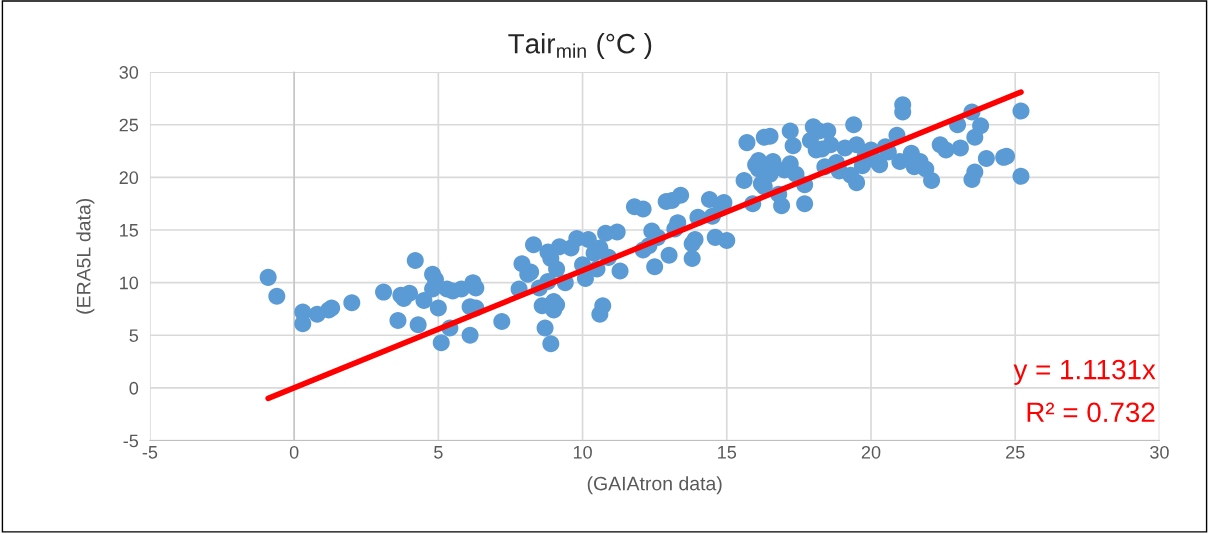  Describe the element at coordinates (129, 125) in the screenshot. I see `y-tick-label: 25` at that location.